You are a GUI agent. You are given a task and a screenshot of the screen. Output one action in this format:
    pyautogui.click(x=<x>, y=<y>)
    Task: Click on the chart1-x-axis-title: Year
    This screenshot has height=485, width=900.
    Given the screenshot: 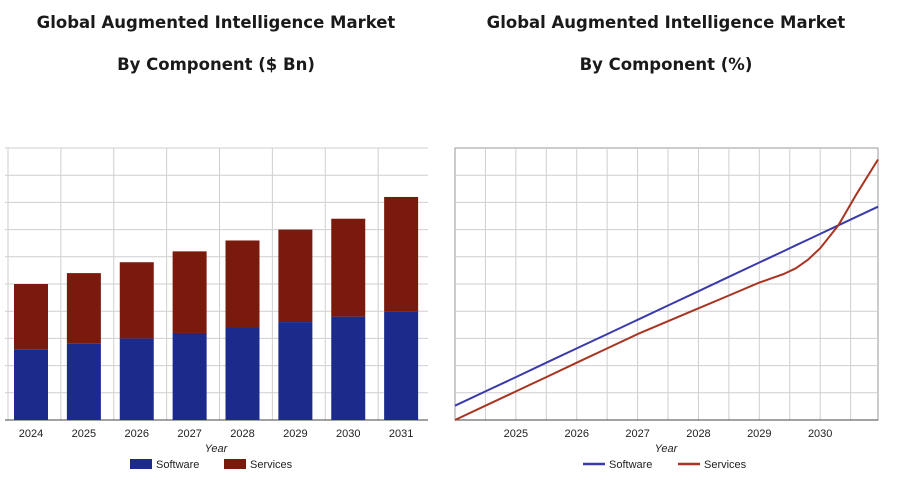 What is the action you would take?
    pyautogui.click(x=217, y=449)
    